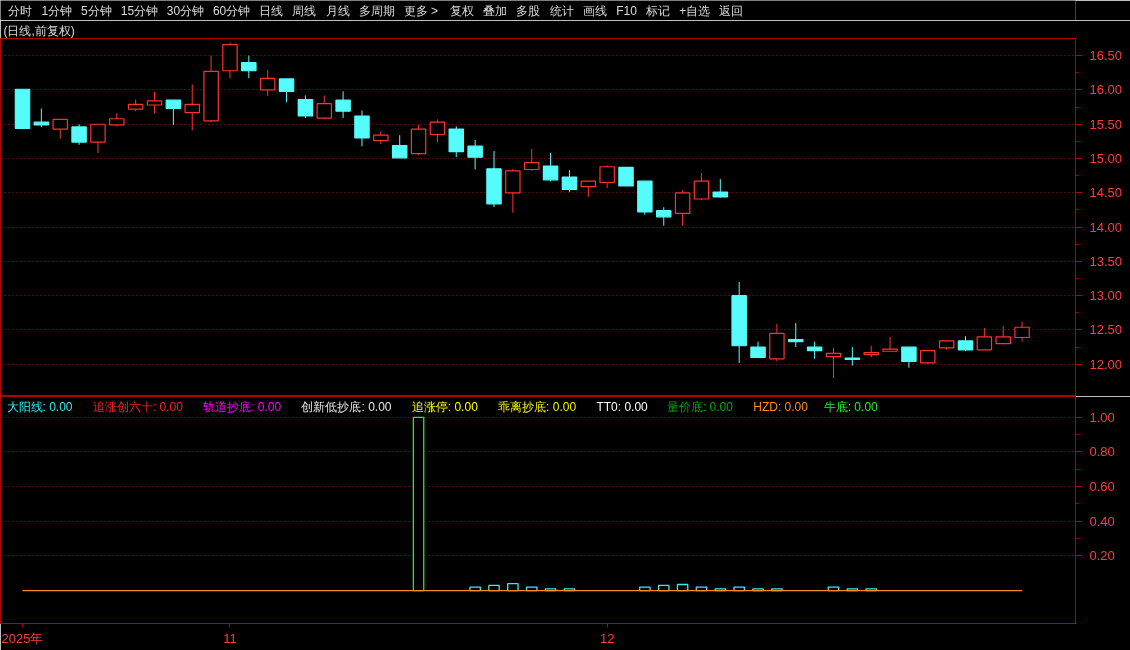 The height and width of the screenshot is (650, 1130). Describe the element at coordinates (495, 10) in the screenshot. I see `text: 叠加` at that location.